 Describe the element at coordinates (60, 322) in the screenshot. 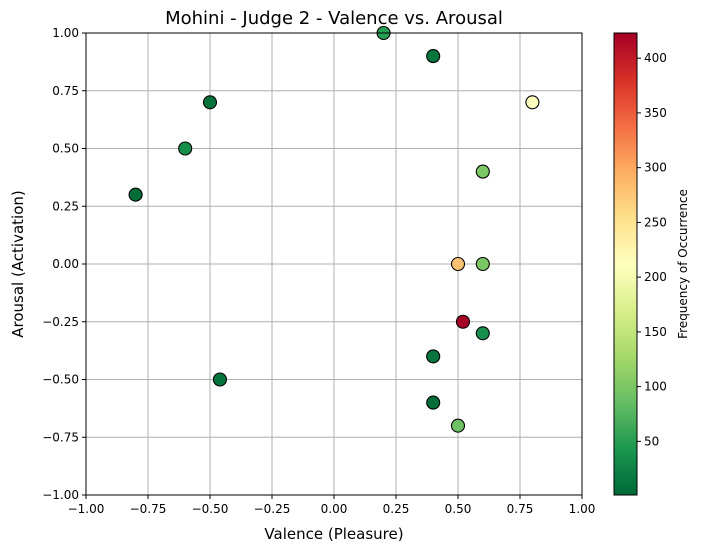

I see `y-tick-label: −0.25` at that location.